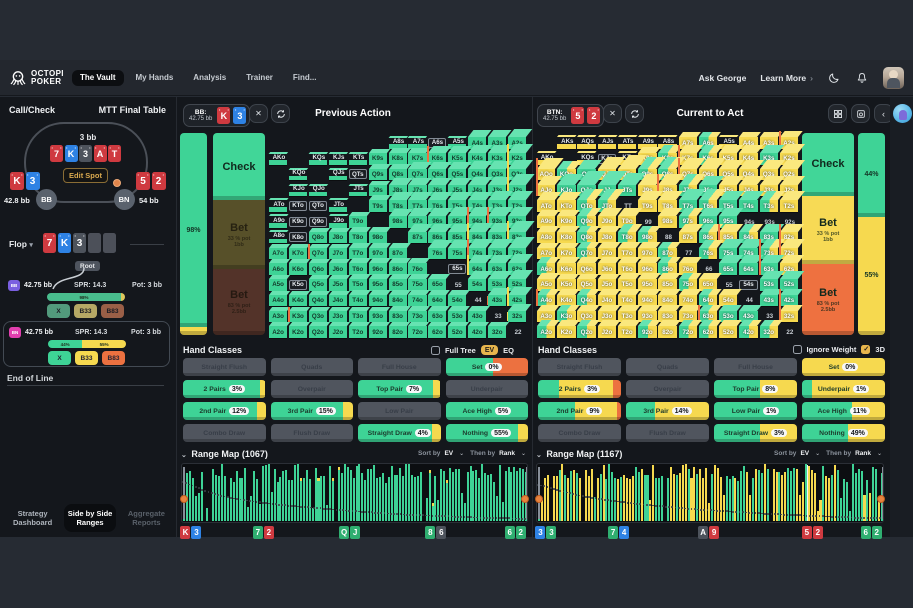 The width and height of the screenshot is (913, 608). Describe the element at coordinates (420, 187) in the screenshot. I see `hand-cell-J7s: J7s` at that location.